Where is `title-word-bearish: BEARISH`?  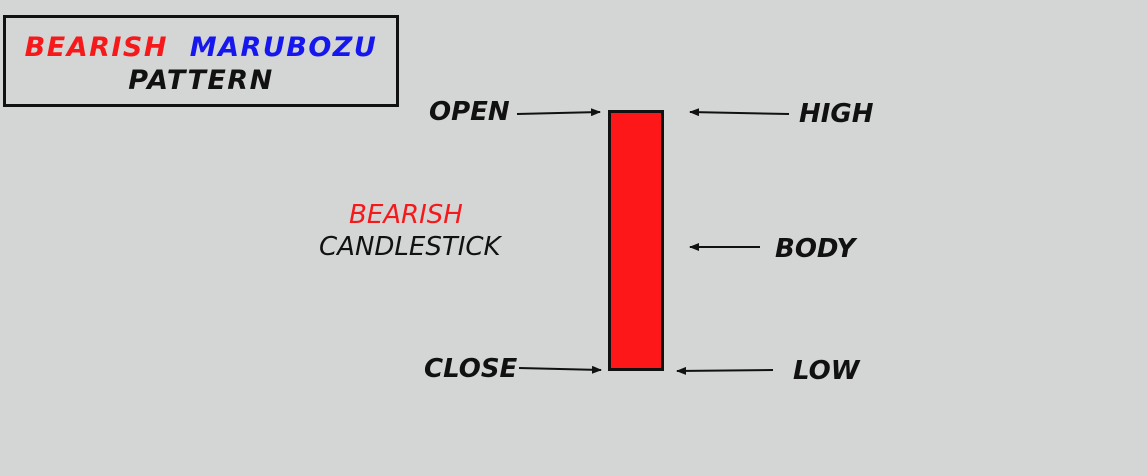 title-word-bearish: BEARISH is located at coordinates (96, 47).